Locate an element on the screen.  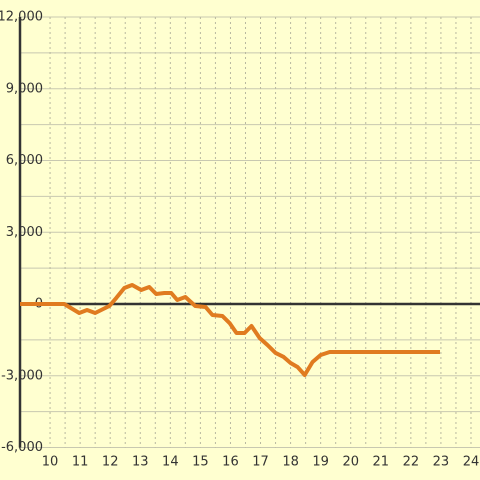
y-tick-label: 9,000 is located at coordinates (24, 88).